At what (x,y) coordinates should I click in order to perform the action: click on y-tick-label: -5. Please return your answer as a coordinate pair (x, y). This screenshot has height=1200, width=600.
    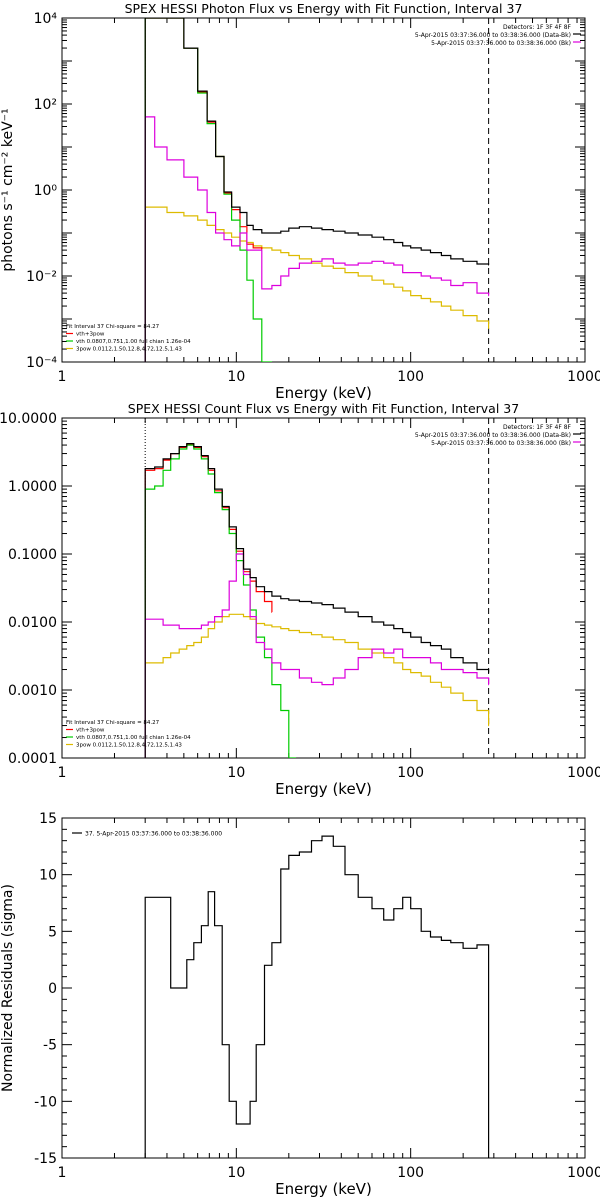
    Looking at the image, I should click on (50, 1046).